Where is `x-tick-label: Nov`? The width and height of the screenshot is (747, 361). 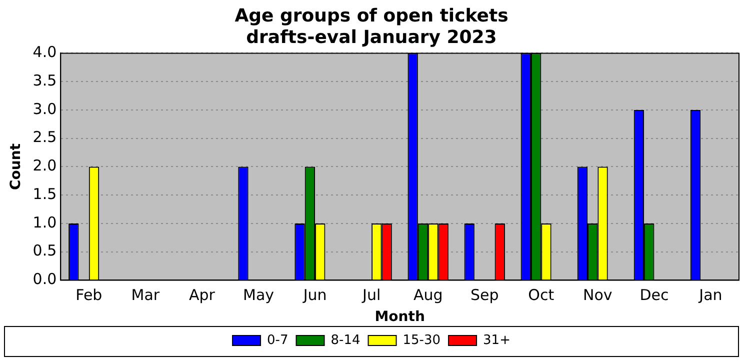 x-tick-label: Nov is located at coordinates (597, 295).